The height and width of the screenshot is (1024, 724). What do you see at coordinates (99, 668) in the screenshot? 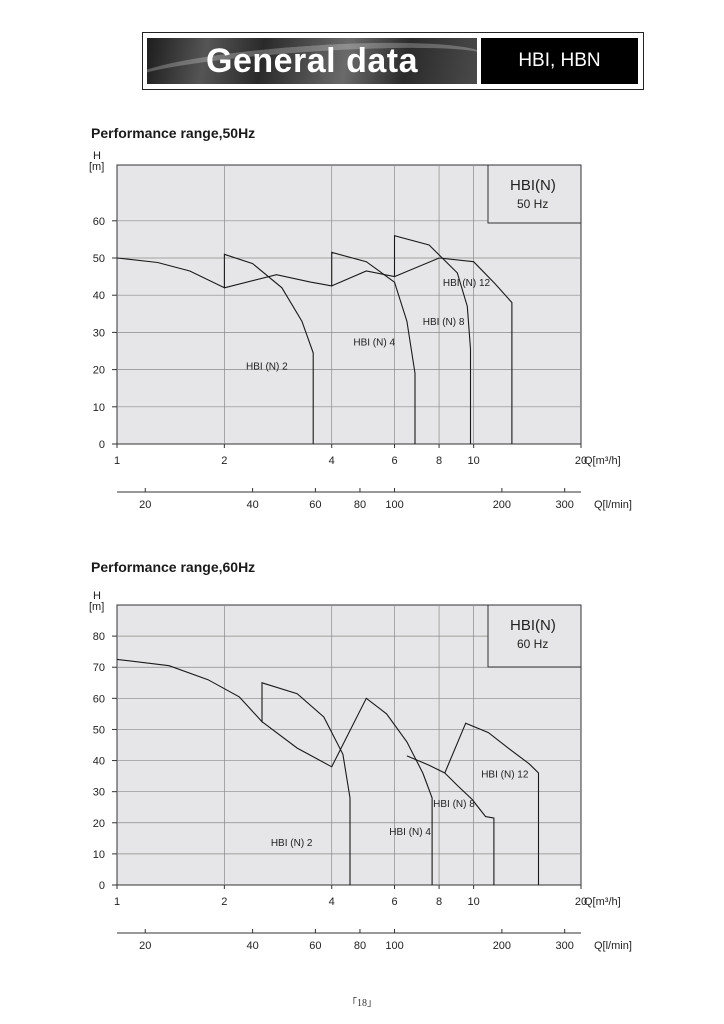
I see `y-tick-label: 70` at bounding box center [99, 668].